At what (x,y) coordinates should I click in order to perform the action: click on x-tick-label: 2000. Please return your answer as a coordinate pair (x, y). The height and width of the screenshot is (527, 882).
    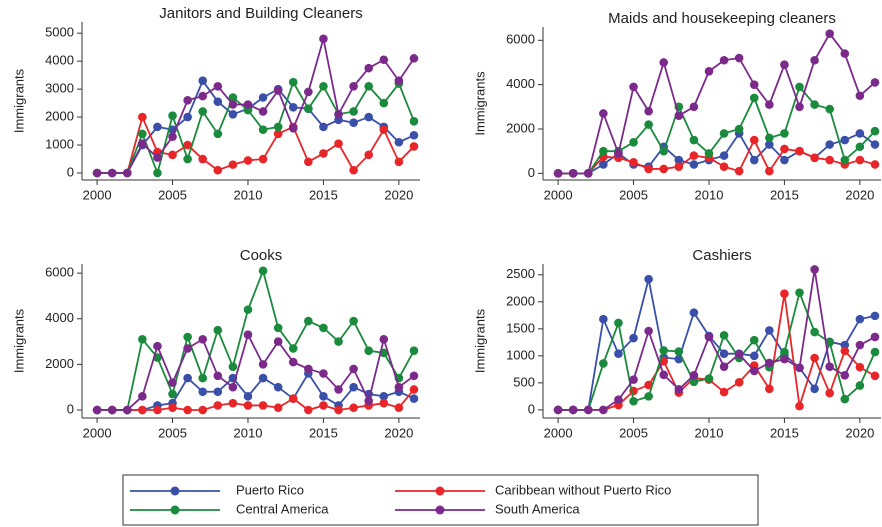
    Looking at the image, I should click on (97, 194).